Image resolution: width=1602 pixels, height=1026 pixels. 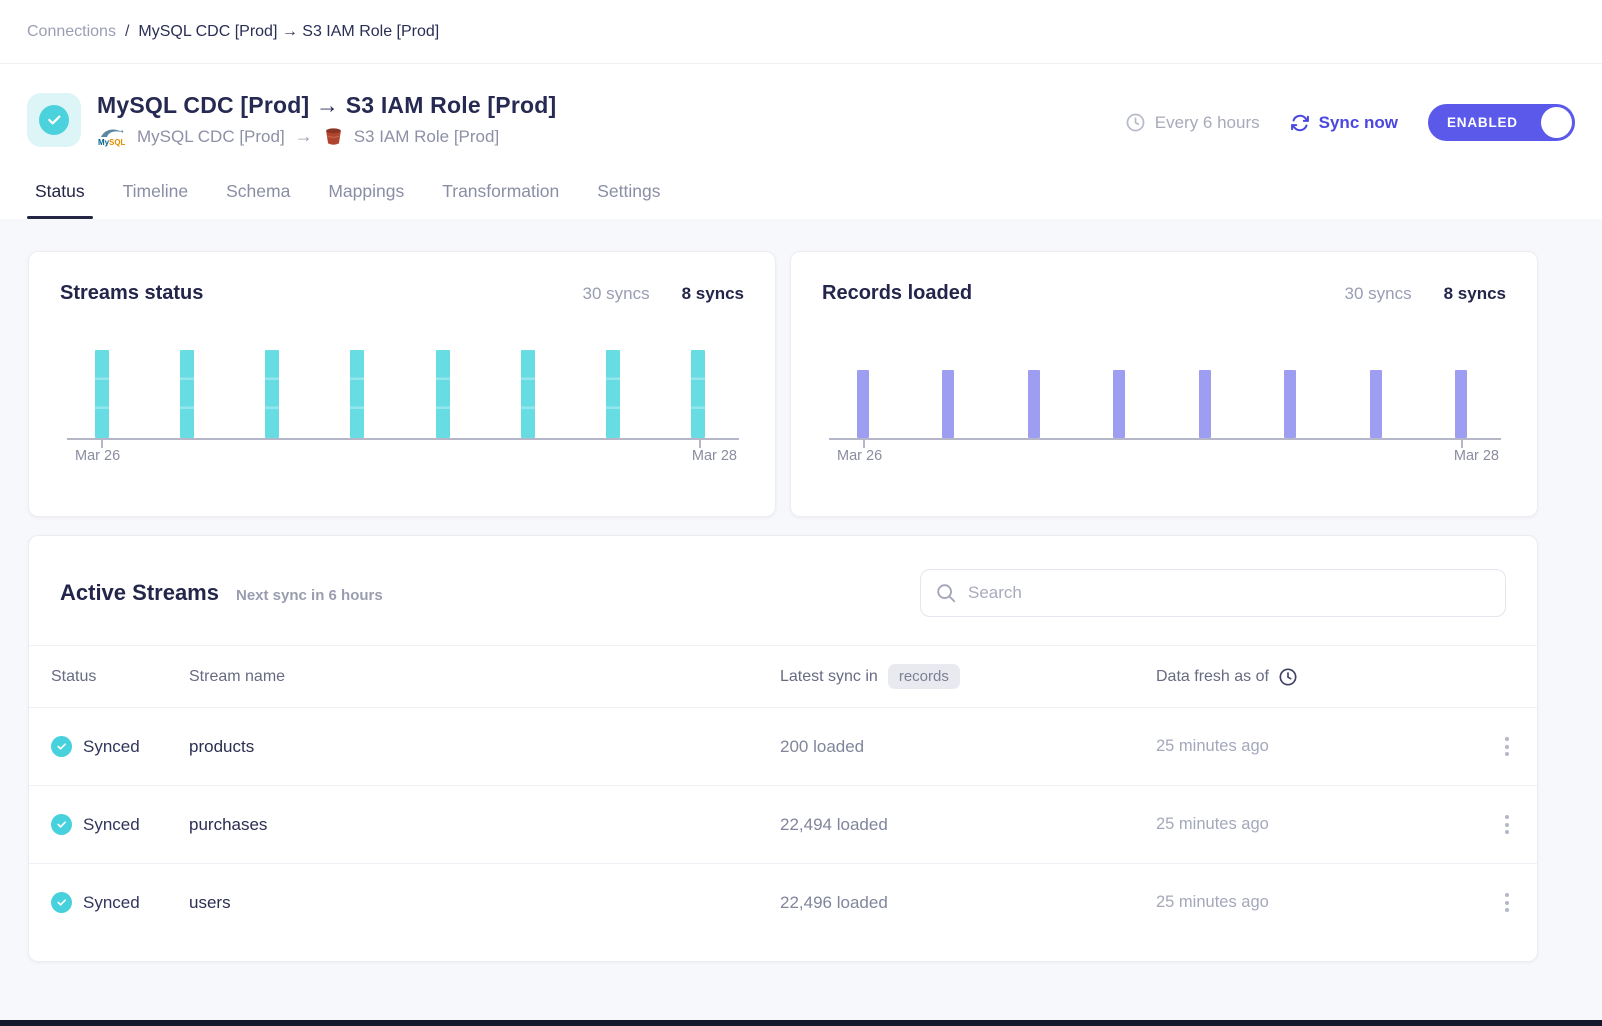 I want to click on records-loaded-title: Records loaded, so click(x=897, y=293).